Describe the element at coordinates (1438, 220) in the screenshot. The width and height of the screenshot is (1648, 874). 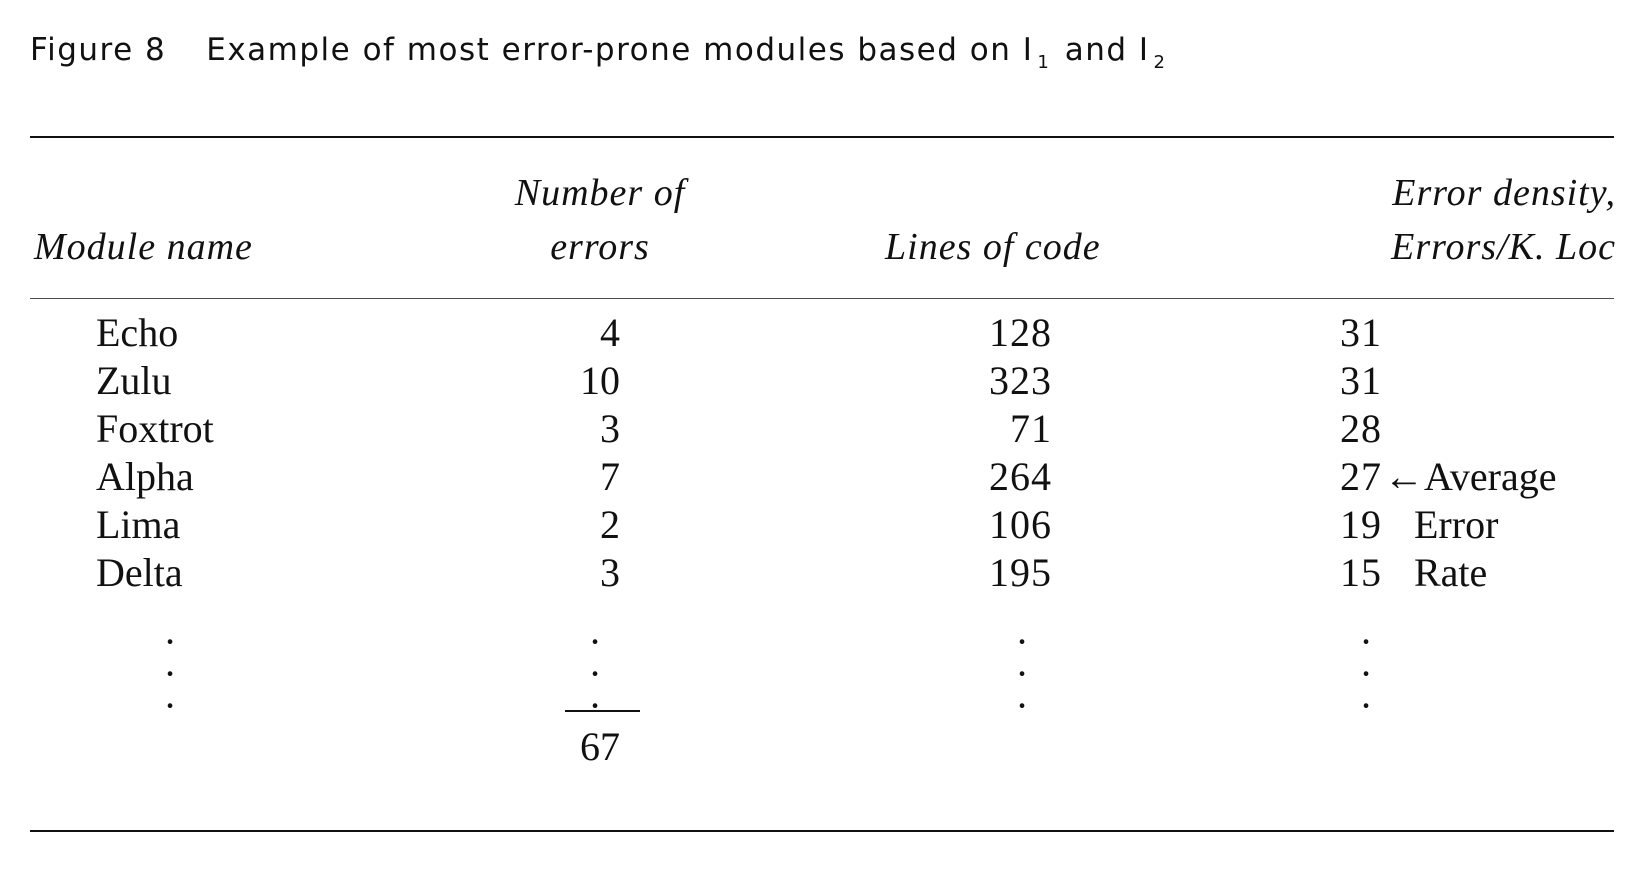
I see `header-error-density: Error density, Errors/K. Loc` at that location.